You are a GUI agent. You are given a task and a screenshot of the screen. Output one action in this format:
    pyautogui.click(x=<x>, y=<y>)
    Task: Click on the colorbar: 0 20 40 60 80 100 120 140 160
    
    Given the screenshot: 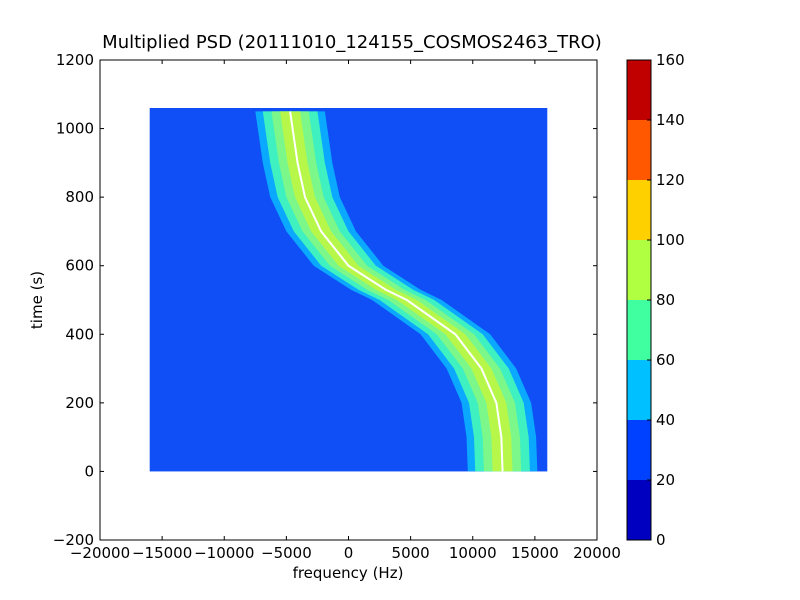 What is the action you would take?
    pyautogui.click(x=655, y=300)
    